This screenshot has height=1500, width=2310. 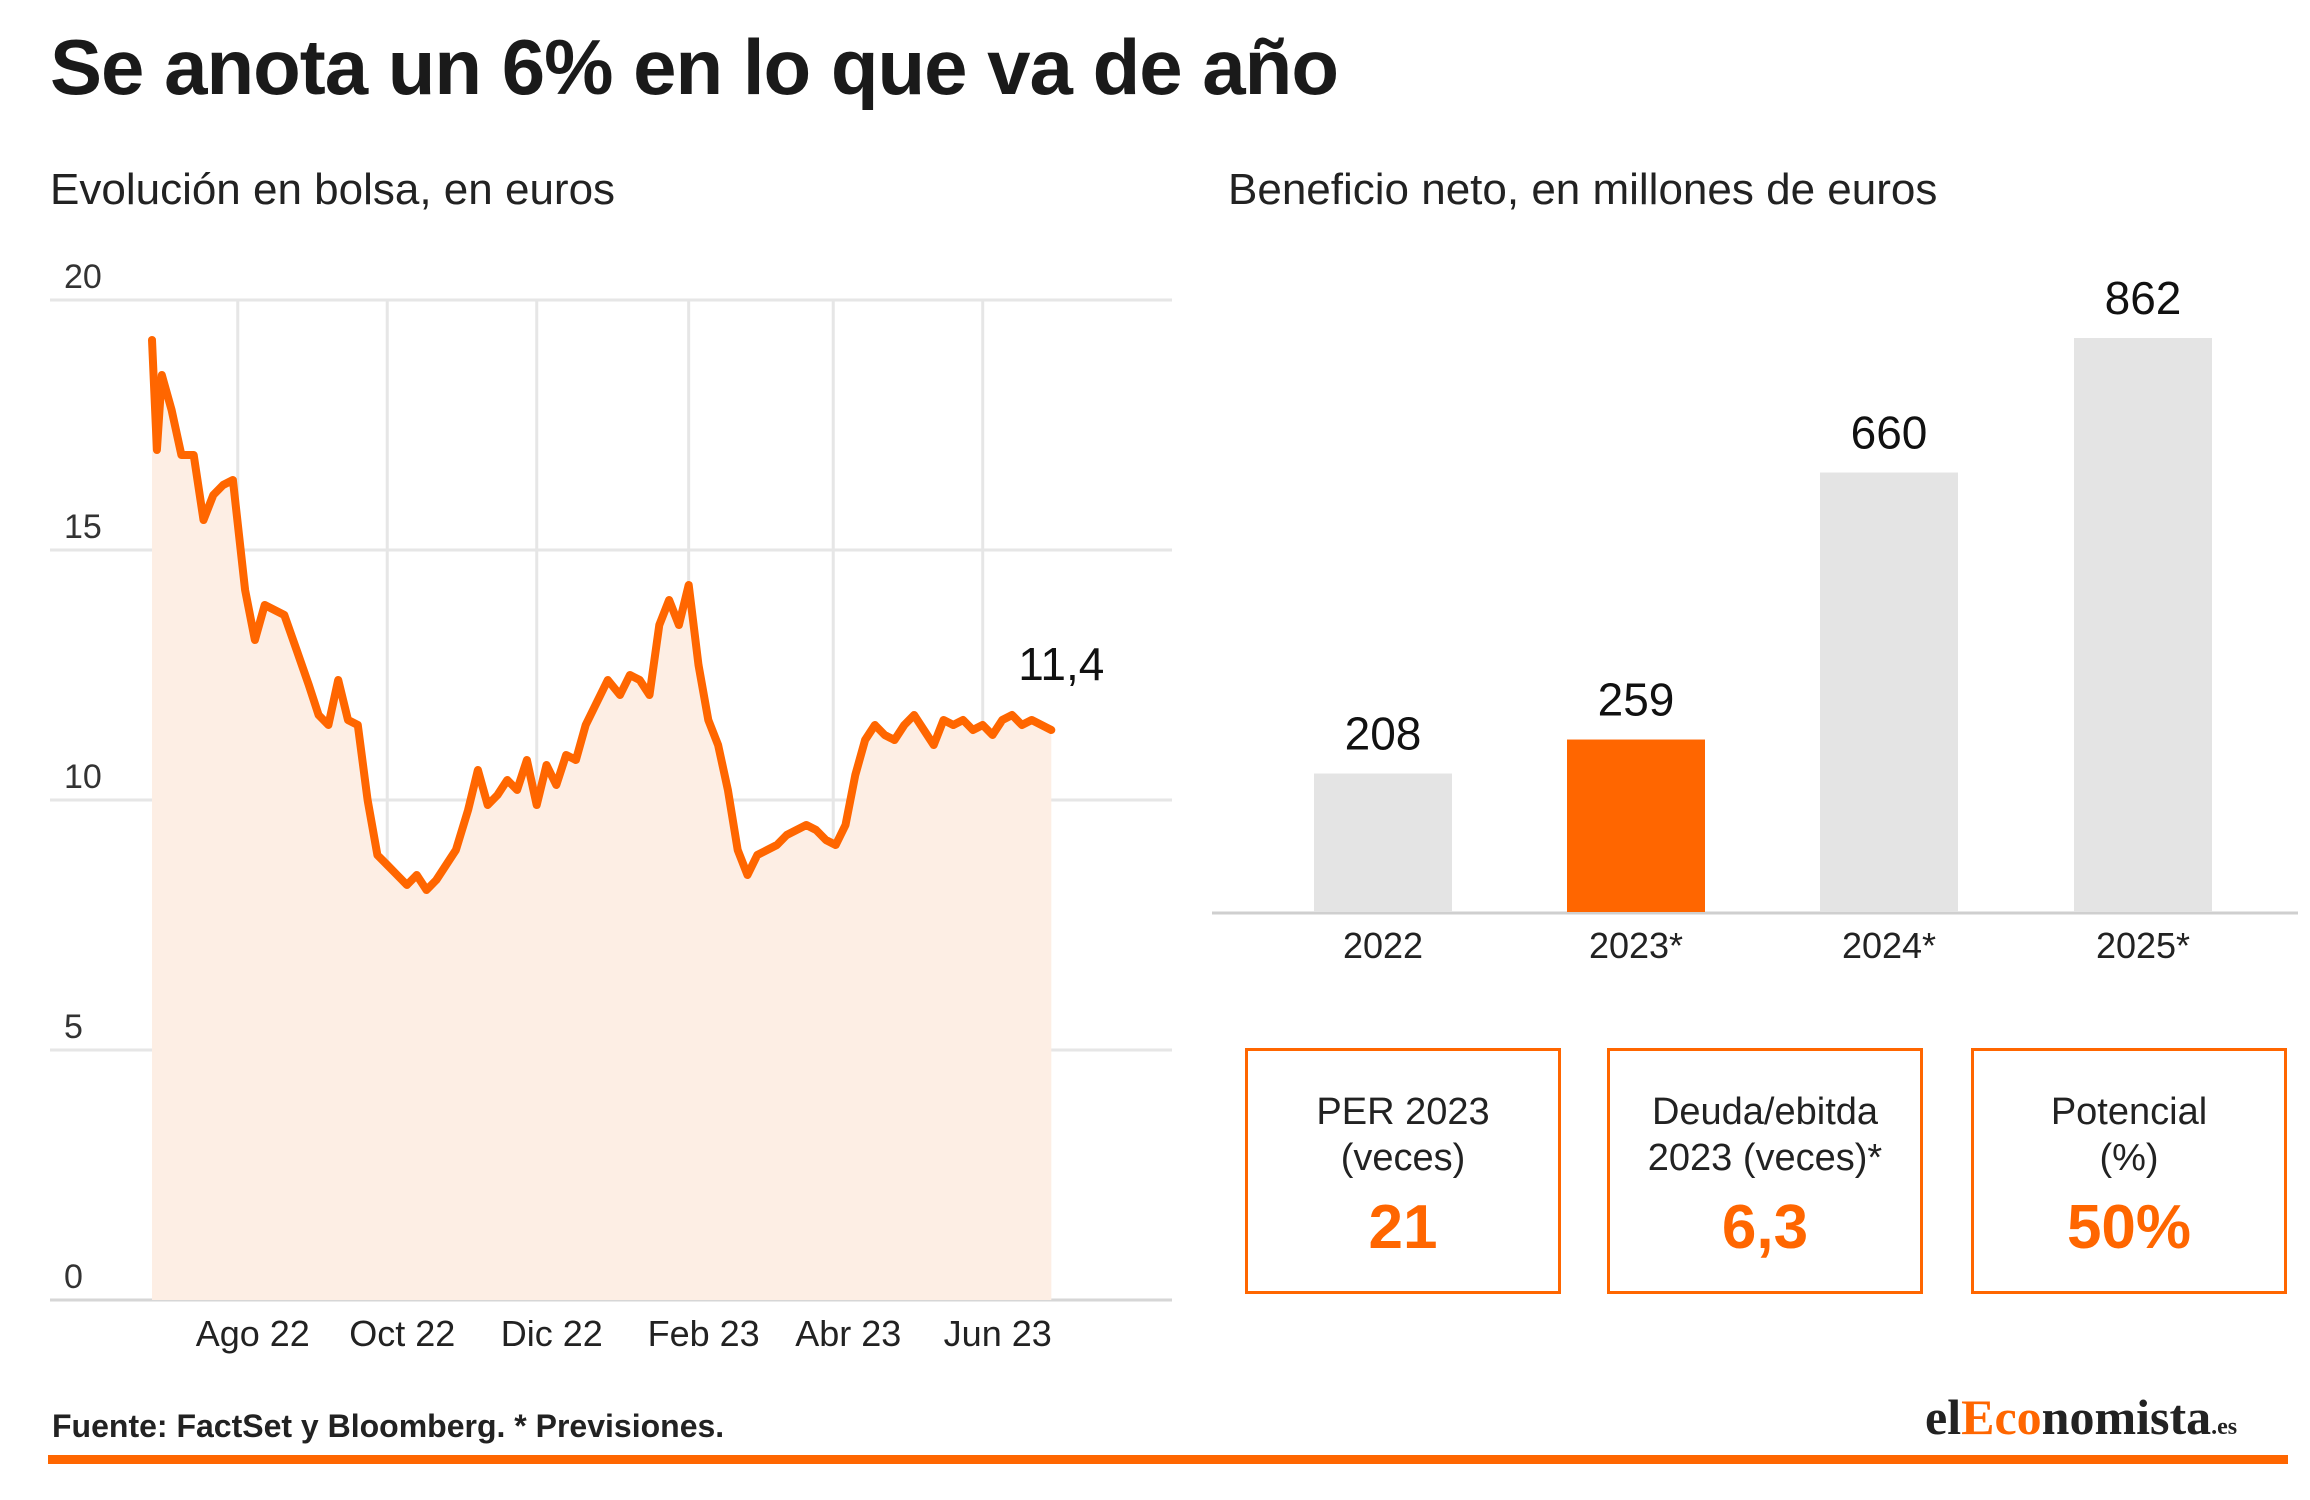 What do you see at coordinates (1403, 1171) in the screenshot?
I see `kpi-per-box: PER 2023 (veces) 21` at bounding box center [1403, 1171].